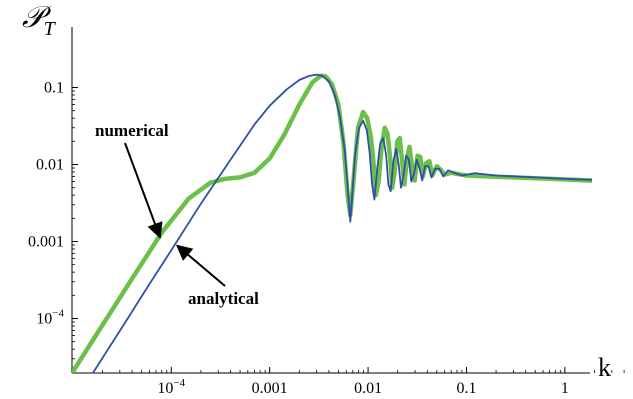  What do you see at coordinates (54, 88) in the screenshot?
I see `y-tick-label: 0.1` at bounding box center [54, 88].